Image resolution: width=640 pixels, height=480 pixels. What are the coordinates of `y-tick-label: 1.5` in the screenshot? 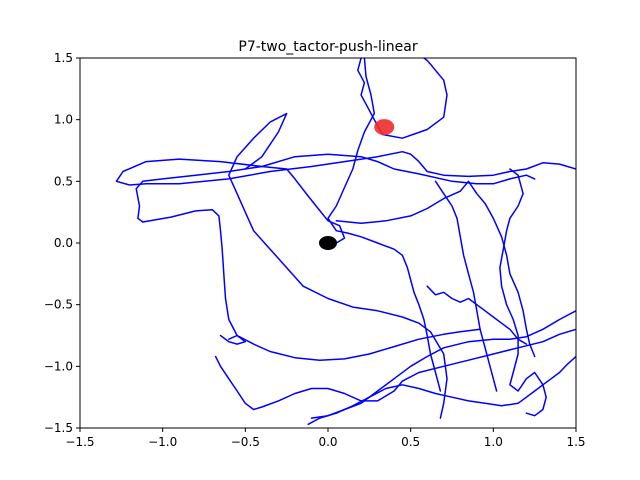 It's located at (63, 58).